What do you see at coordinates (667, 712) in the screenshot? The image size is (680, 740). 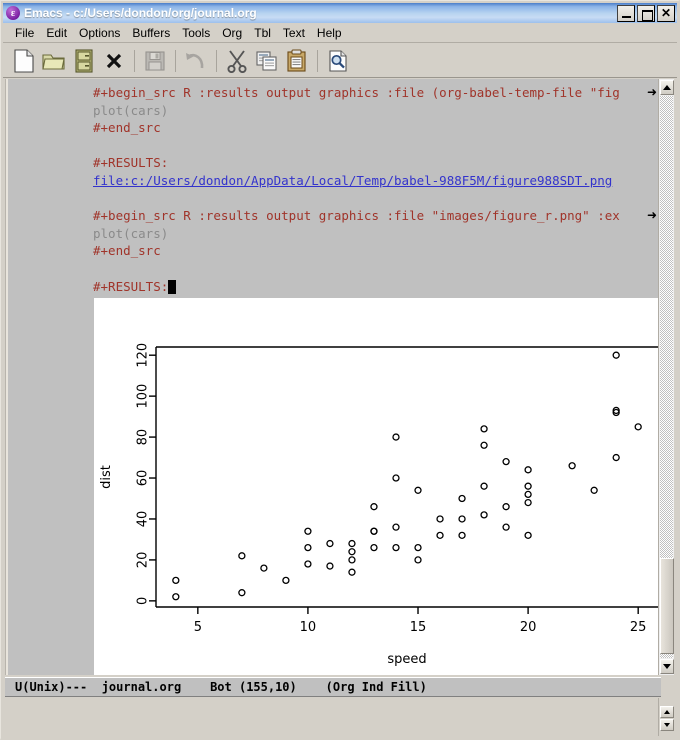 I see `mini-scroll-up-button` at bounding box center [667, 712].